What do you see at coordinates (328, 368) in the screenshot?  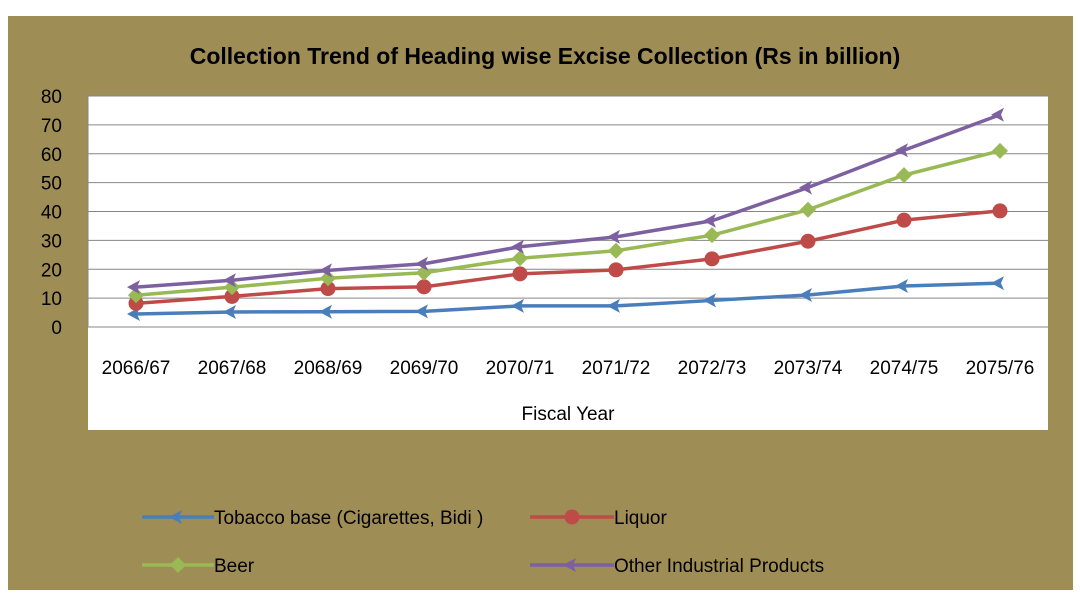 I see `x-tick-label: 2068/69` at bounding box center [328, 368].